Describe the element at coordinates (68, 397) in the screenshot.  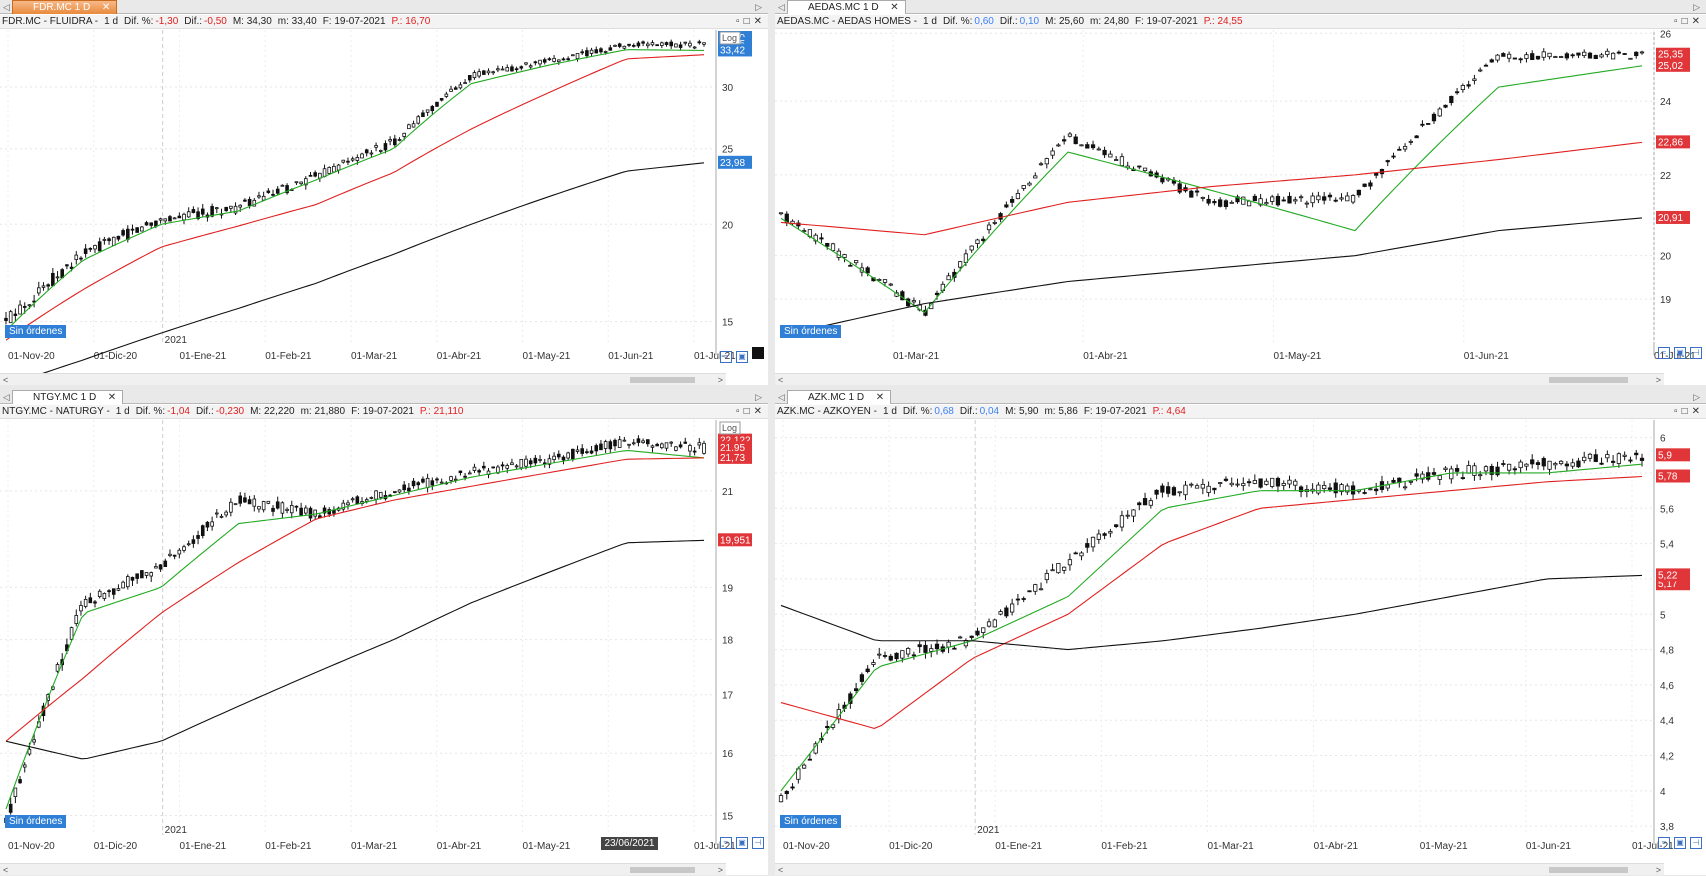
I see `chart-tab: NTGY.MC 1 D ✕` at that location.